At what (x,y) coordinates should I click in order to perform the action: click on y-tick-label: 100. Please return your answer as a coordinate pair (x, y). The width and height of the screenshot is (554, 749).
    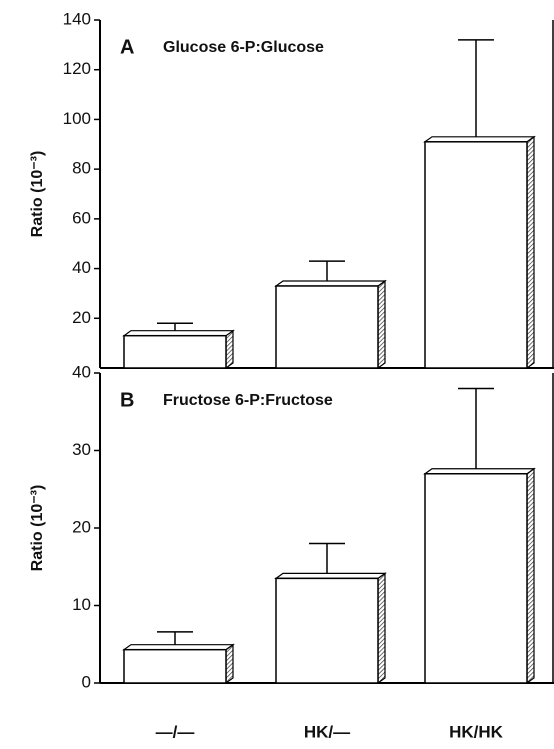
    Looking at the image, I should click on (77, 118).